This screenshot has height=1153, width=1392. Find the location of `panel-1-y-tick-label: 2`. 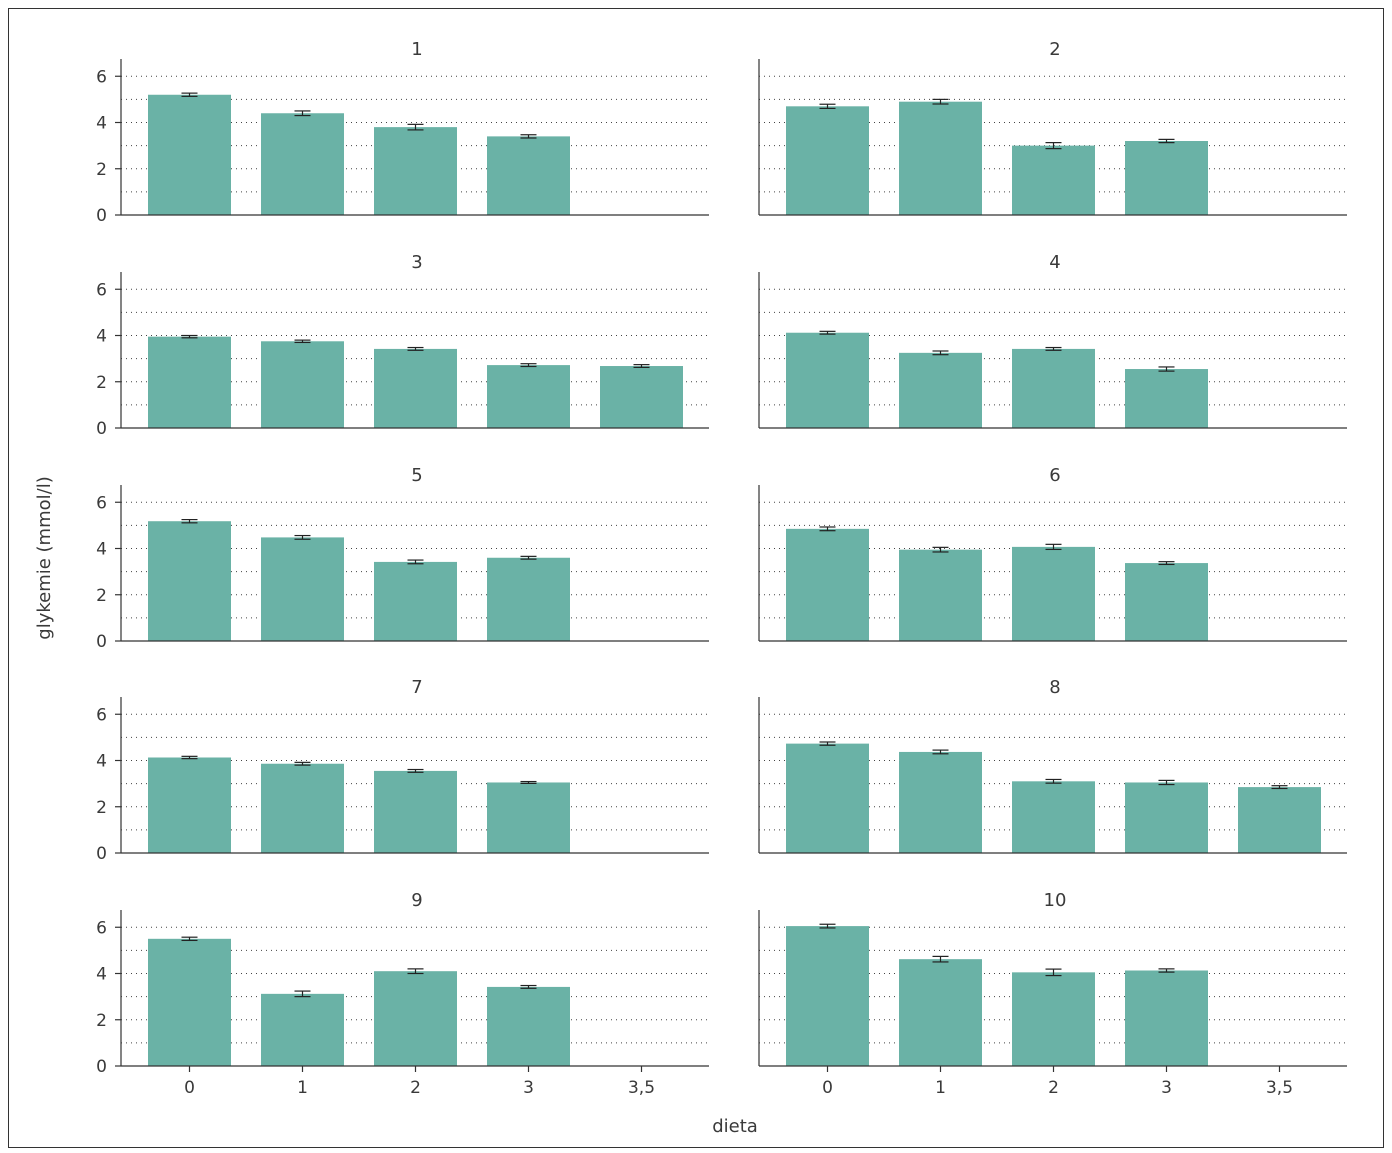

panel-1-y-tick-label: 2 is located at coordinates (101, 170).